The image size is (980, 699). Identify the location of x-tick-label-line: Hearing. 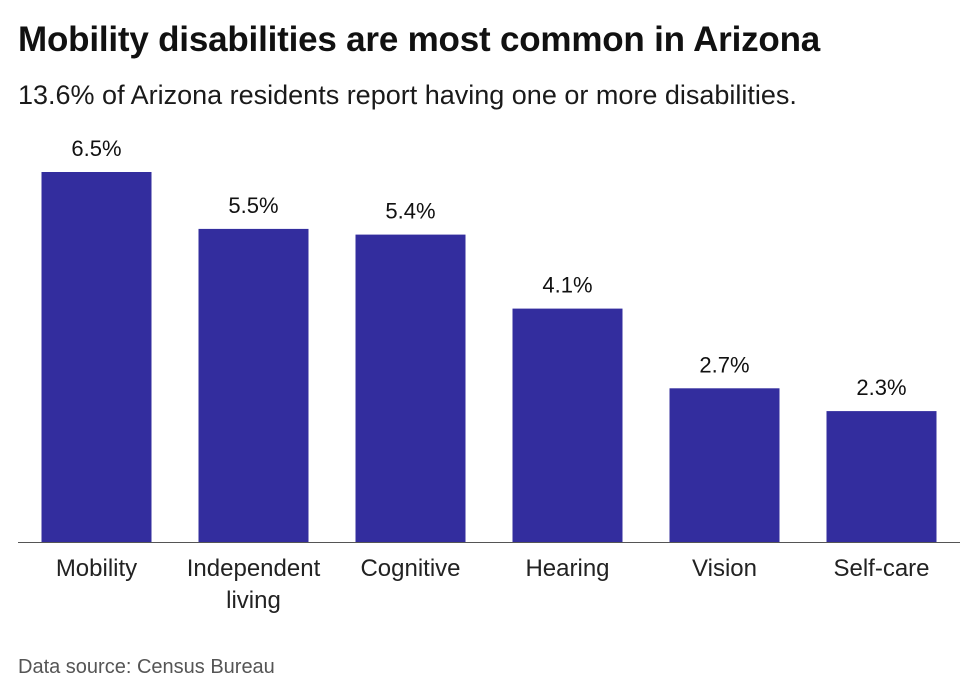
(567, 568).